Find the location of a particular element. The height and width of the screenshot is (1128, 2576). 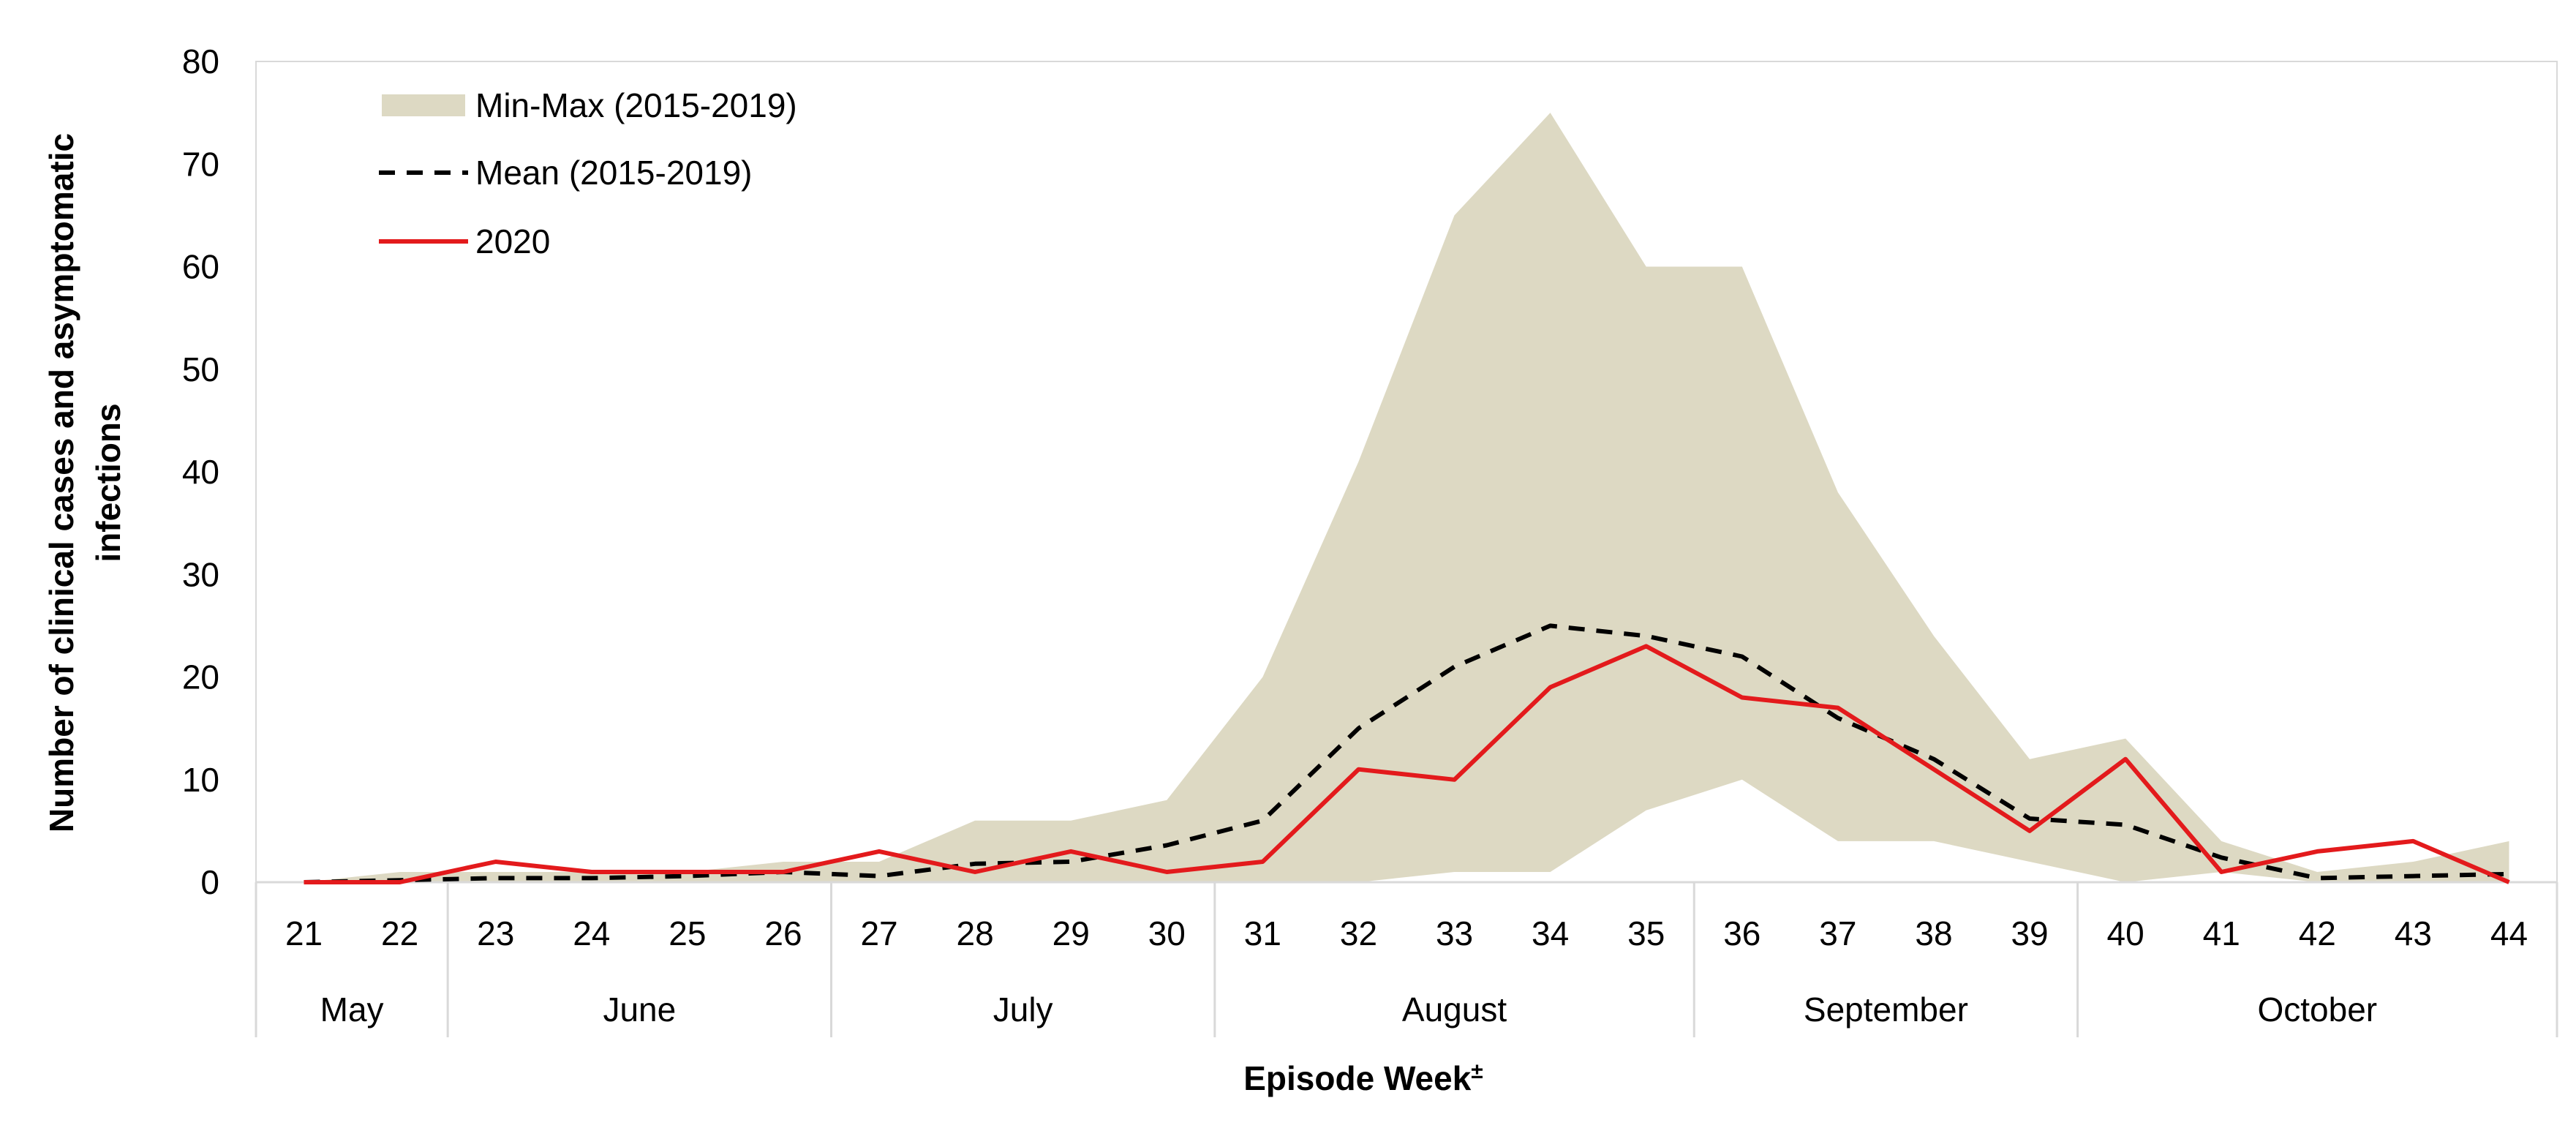

x-axis-title: Episode Week± is located at coordinates (1363, 1078).